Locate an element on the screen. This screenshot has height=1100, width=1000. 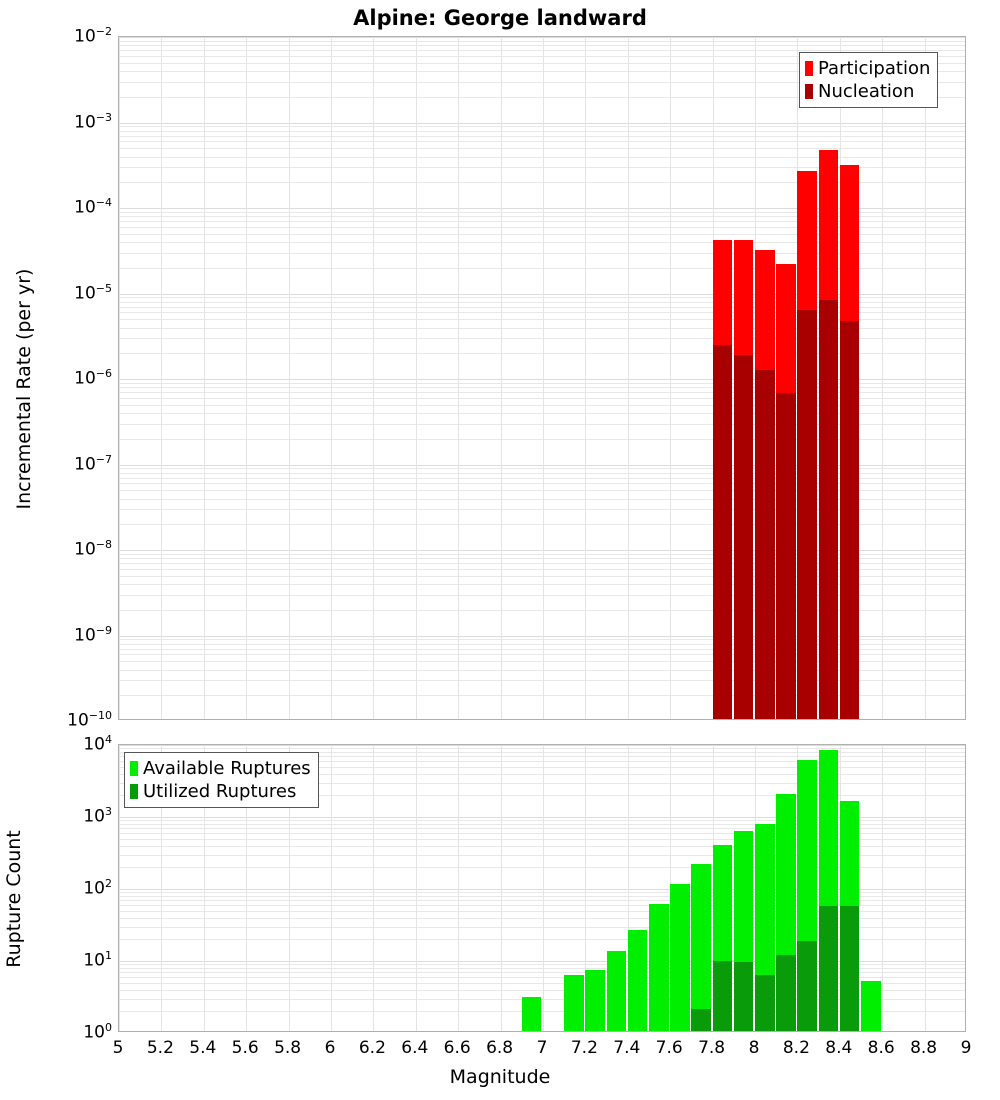
legend-label-available-ruptures: Available Ruptures is located at coordinates (227, 768).